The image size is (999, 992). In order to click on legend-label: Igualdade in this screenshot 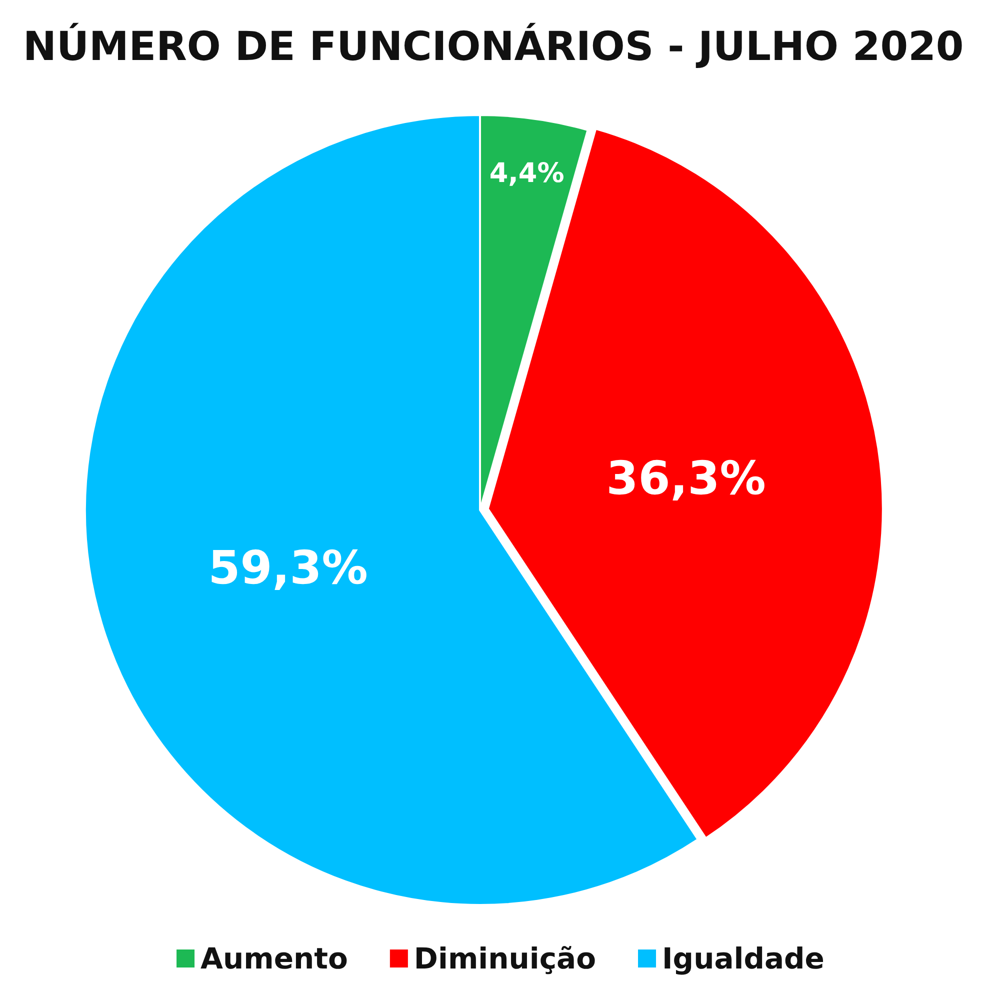, I will do `click(743, 959)`.